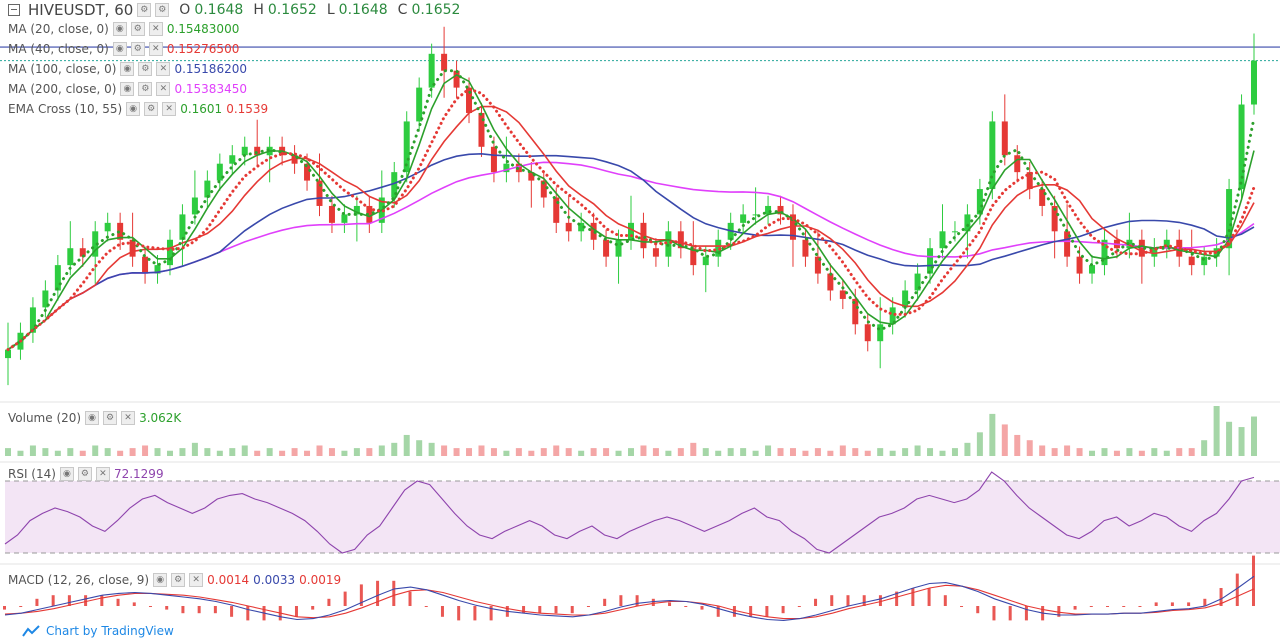  What do you see at coordinates (14, 10) in the screenshot?
I see `collapse-icon` at bounding box center [14, 10].